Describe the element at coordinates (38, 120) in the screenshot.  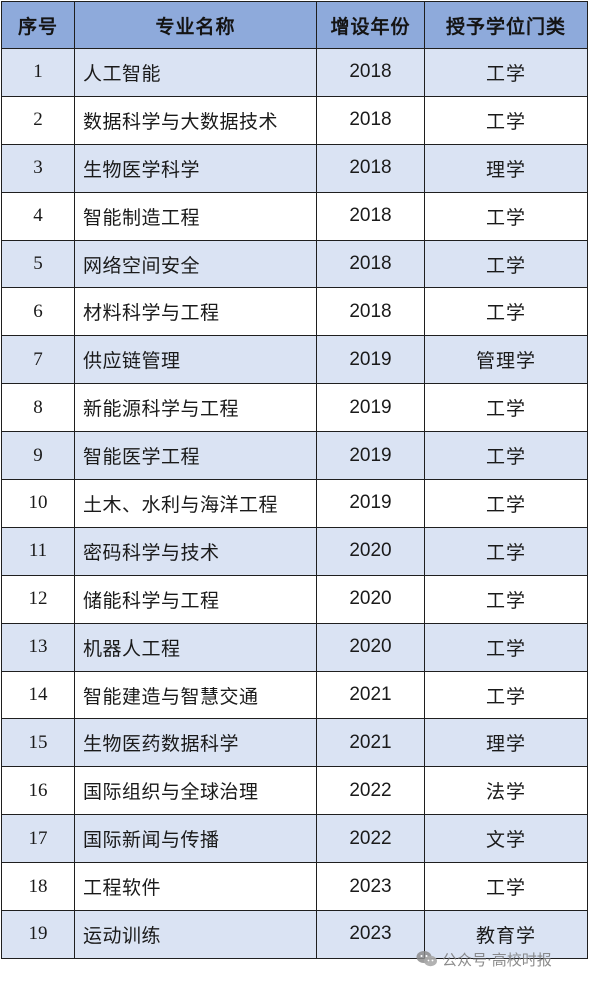
I see `cell-no: 2` at that location.